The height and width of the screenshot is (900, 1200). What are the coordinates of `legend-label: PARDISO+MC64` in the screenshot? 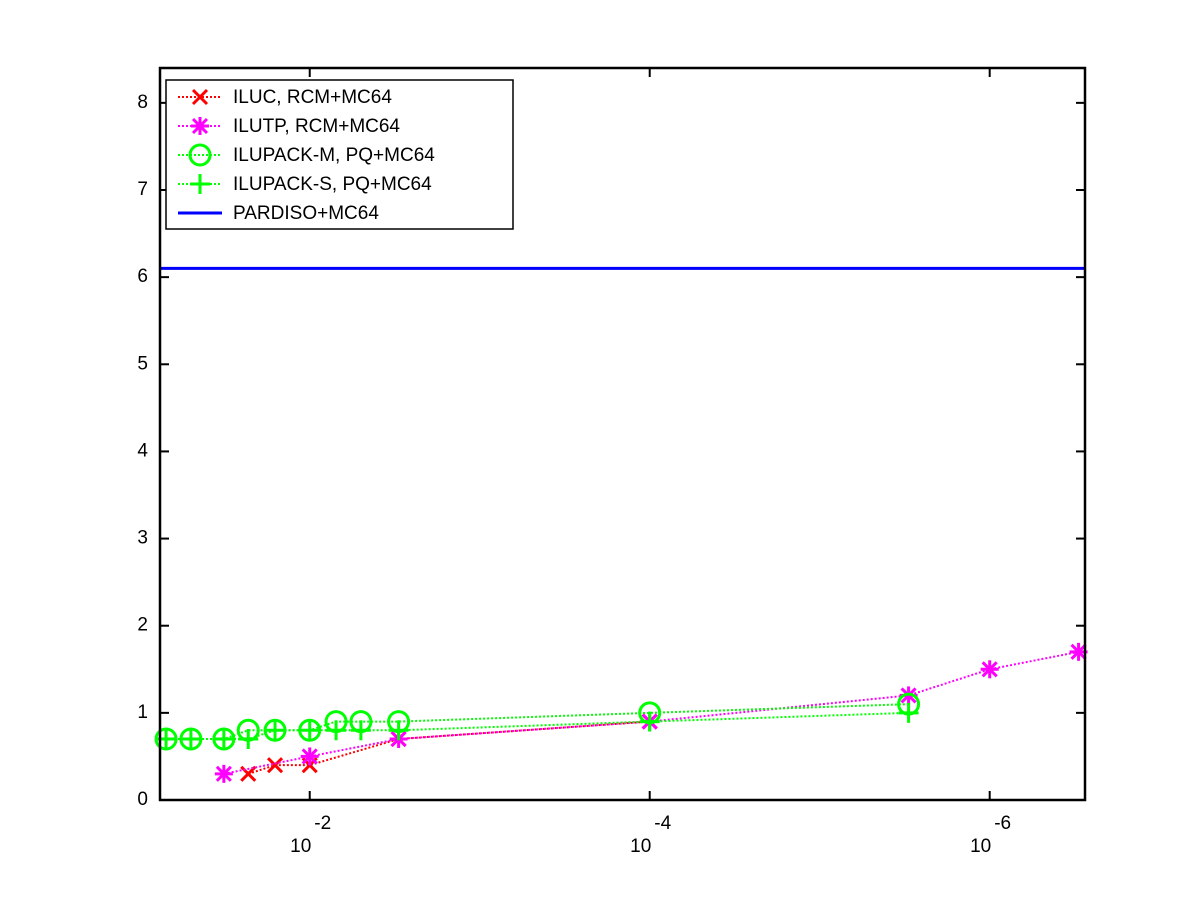 It's located at (306, 213).